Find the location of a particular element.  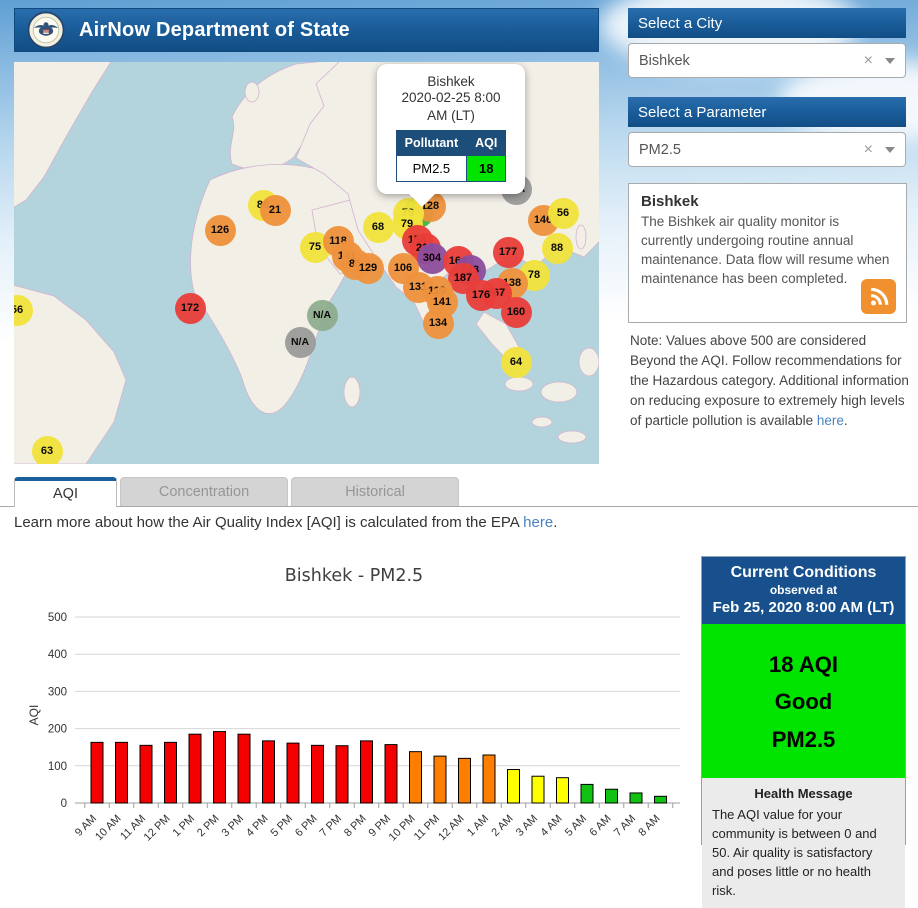

y-axis-label: AQI is located at coordinates (34, 715).